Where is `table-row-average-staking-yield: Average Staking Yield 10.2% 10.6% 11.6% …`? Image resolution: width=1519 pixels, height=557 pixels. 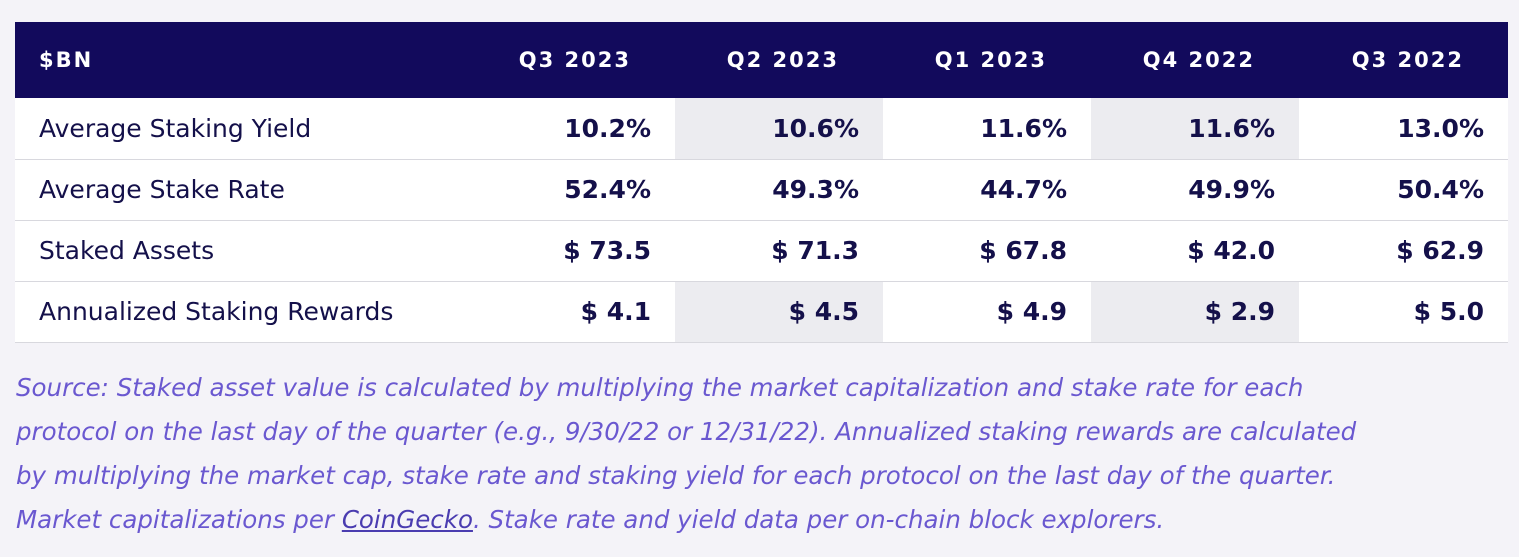 table-row-average-staking-yield: Average Staking Yield 10.2% 10.6% 11.6% … is located at coordinates (761, 129).